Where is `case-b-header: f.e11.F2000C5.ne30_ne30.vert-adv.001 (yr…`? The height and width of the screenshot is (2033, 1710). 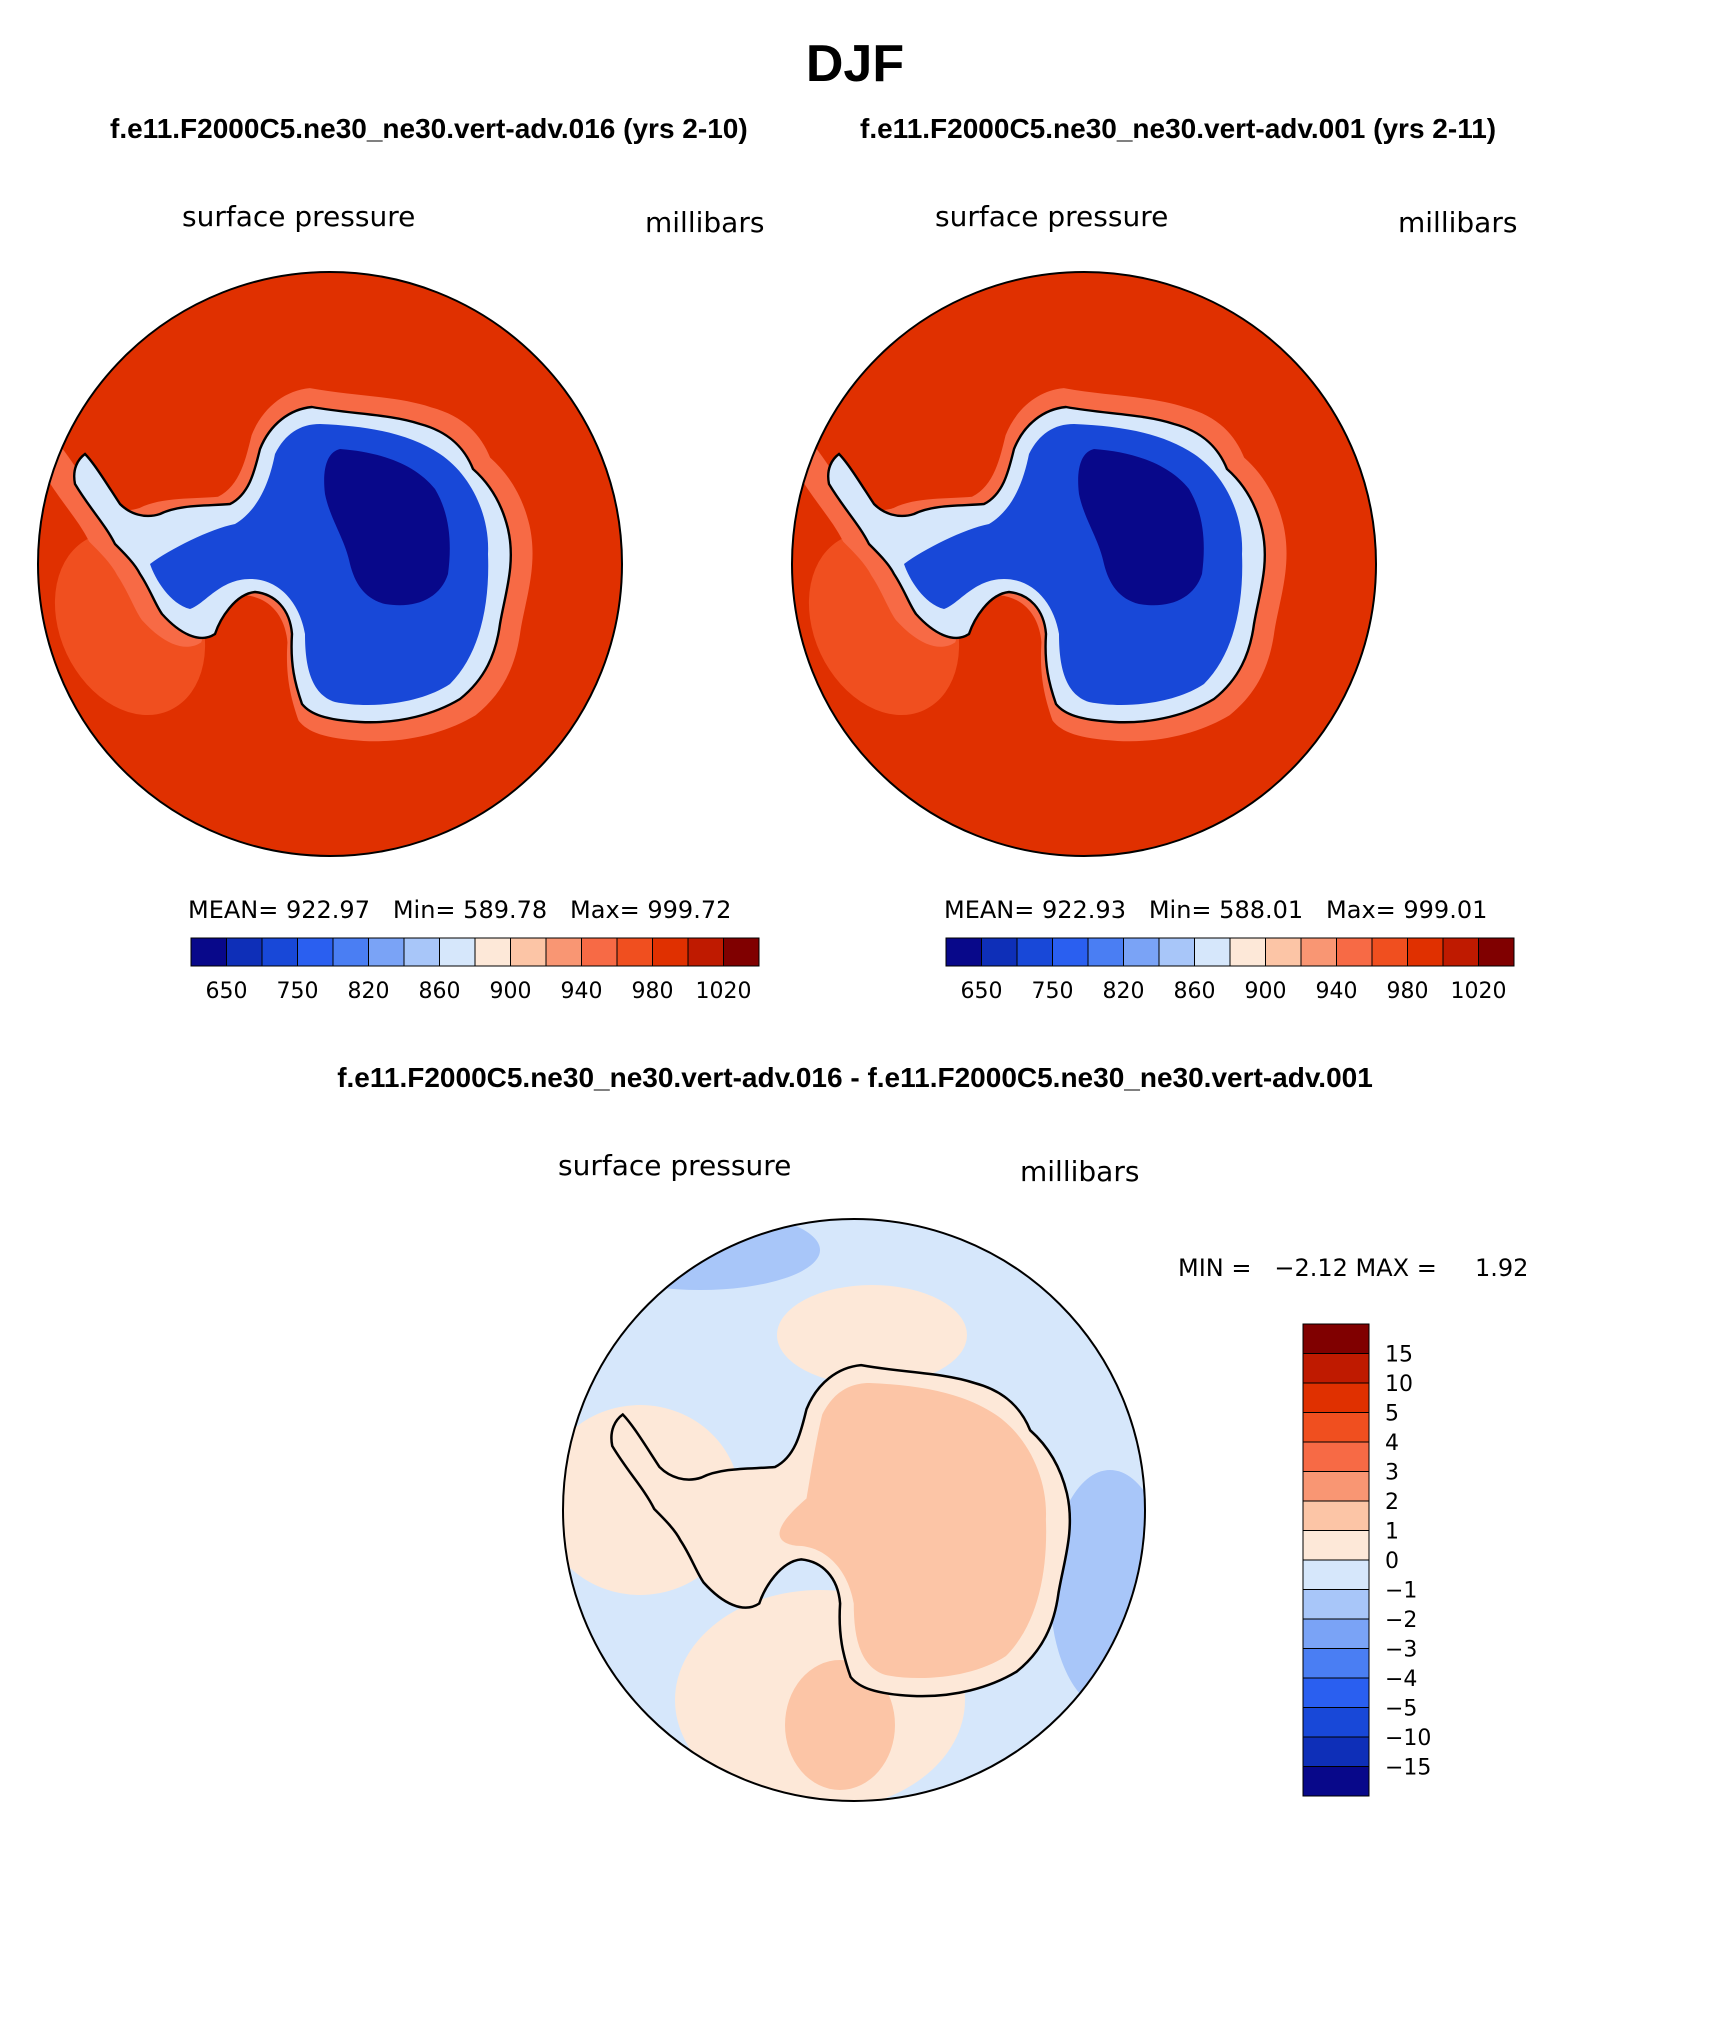 case-b-header: f.e11.F2000C5.ne30_ne30.vert-adv.001 (yr… is located at coordinates (1178, 128).